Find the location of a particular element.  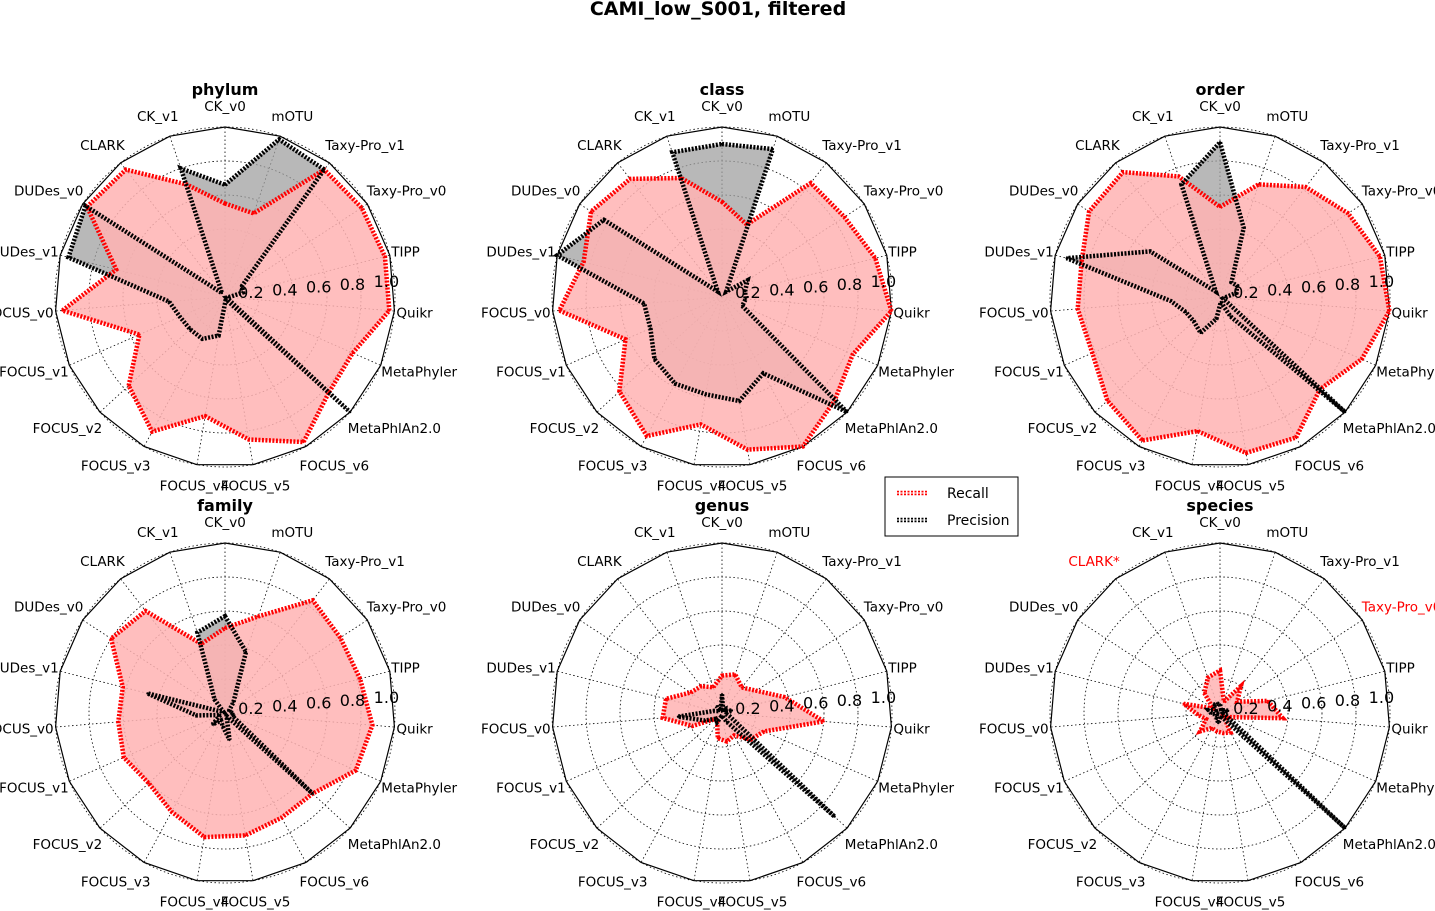

precision-point-CK_v0 is located at coordinates (722, 694).